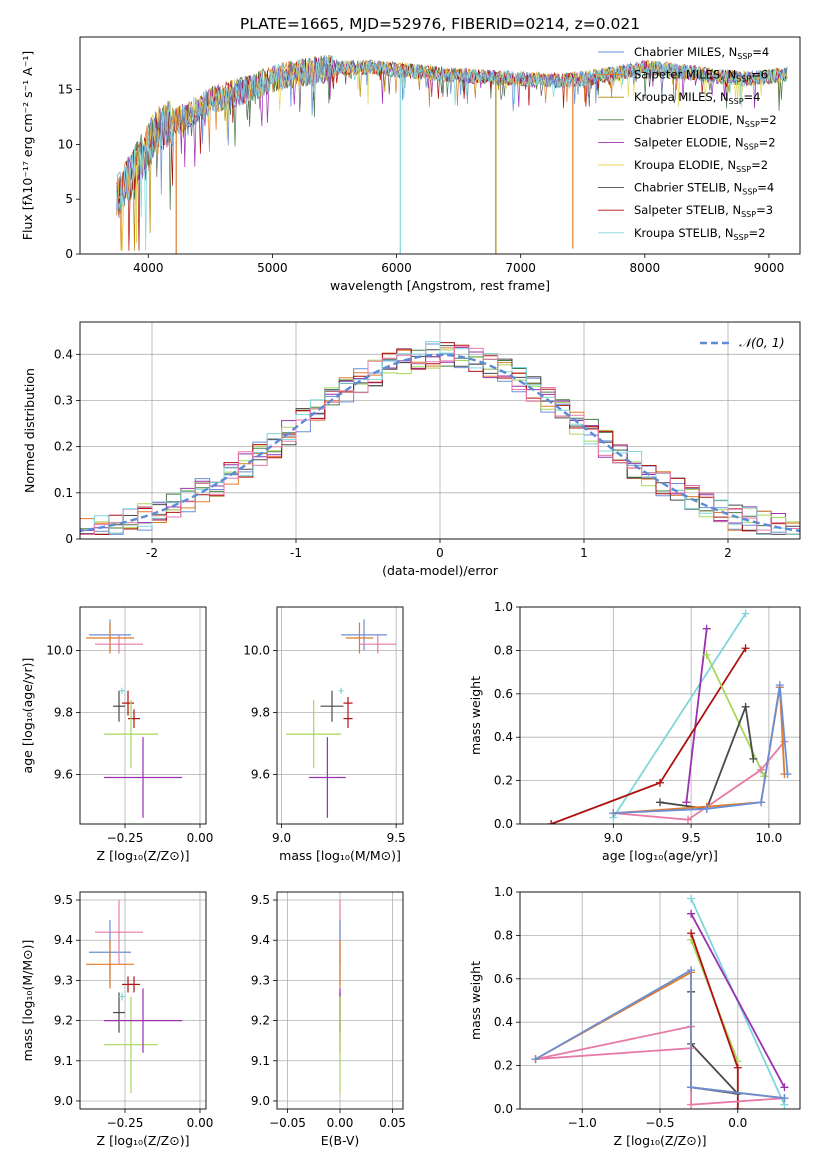 The height and width of the screenshot is (1170, 819). What do you see at coordinates (63, 1101) in the screenshot?
I see `z_mass-ytick-label: 9.0` at bounding box center [63, 1101].